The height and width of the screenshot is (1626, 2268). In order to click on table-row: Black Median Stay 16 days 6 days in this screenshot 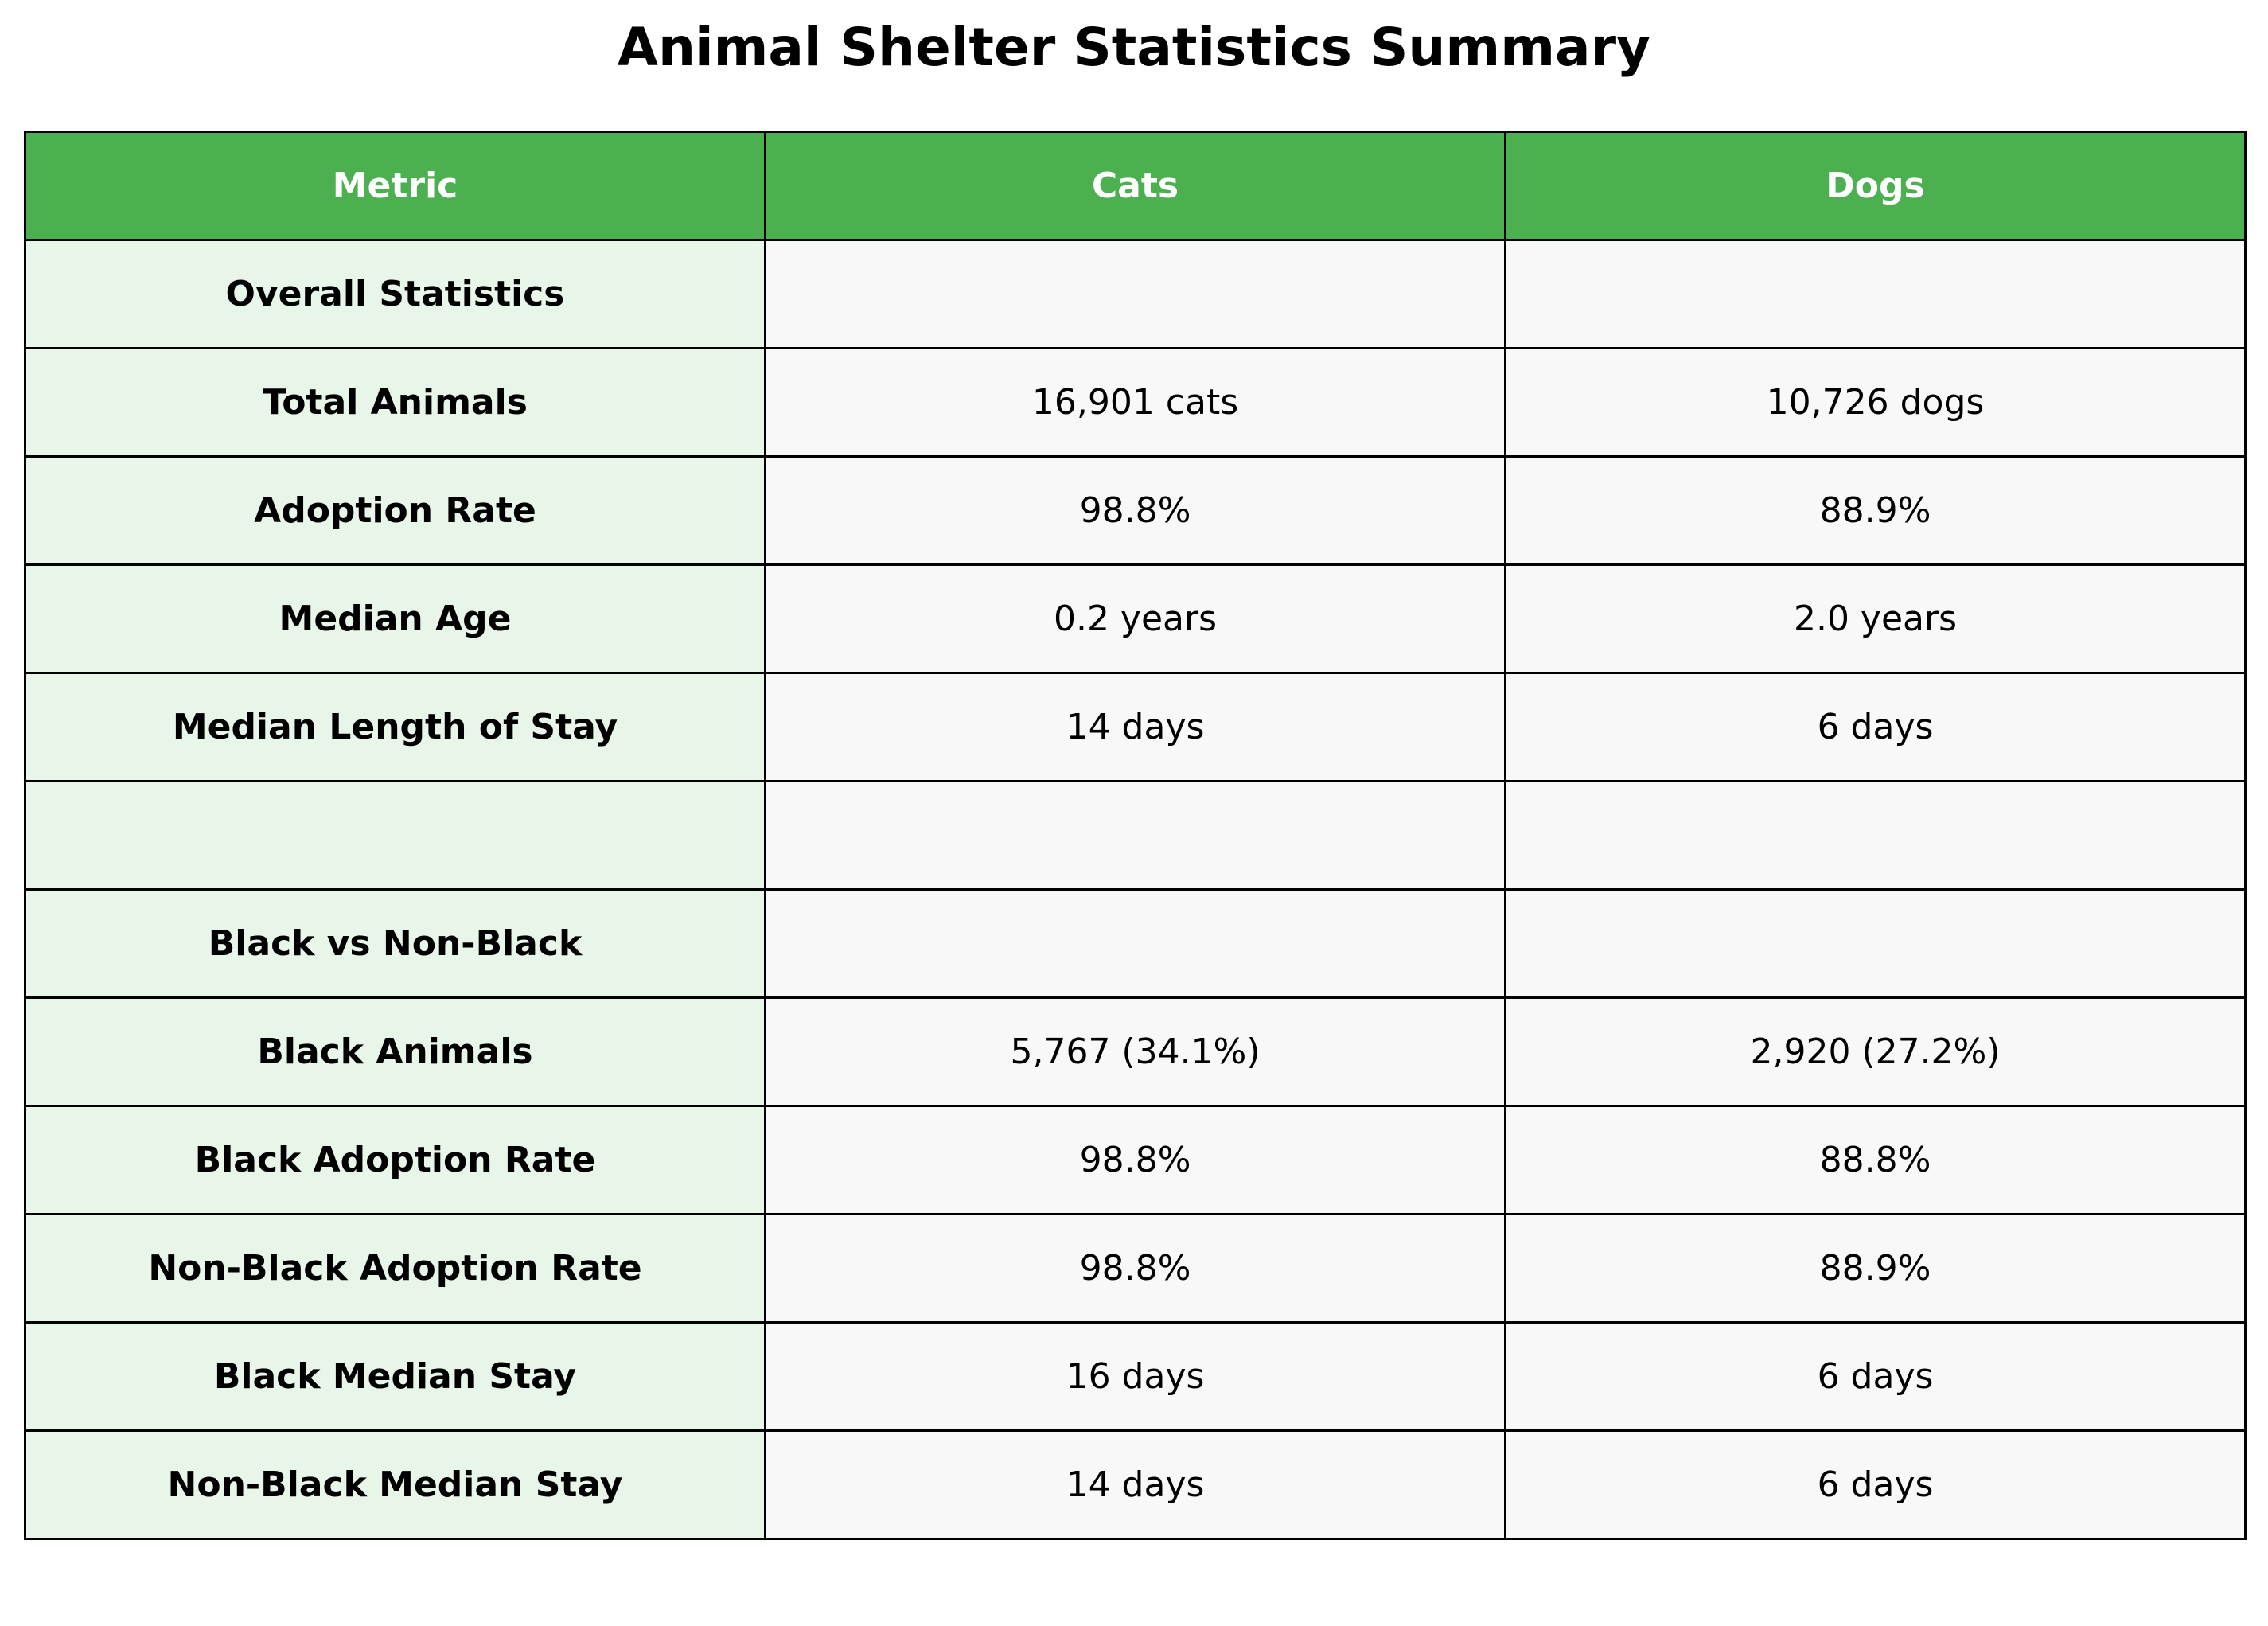, I will do `click(1135, 1376)`.